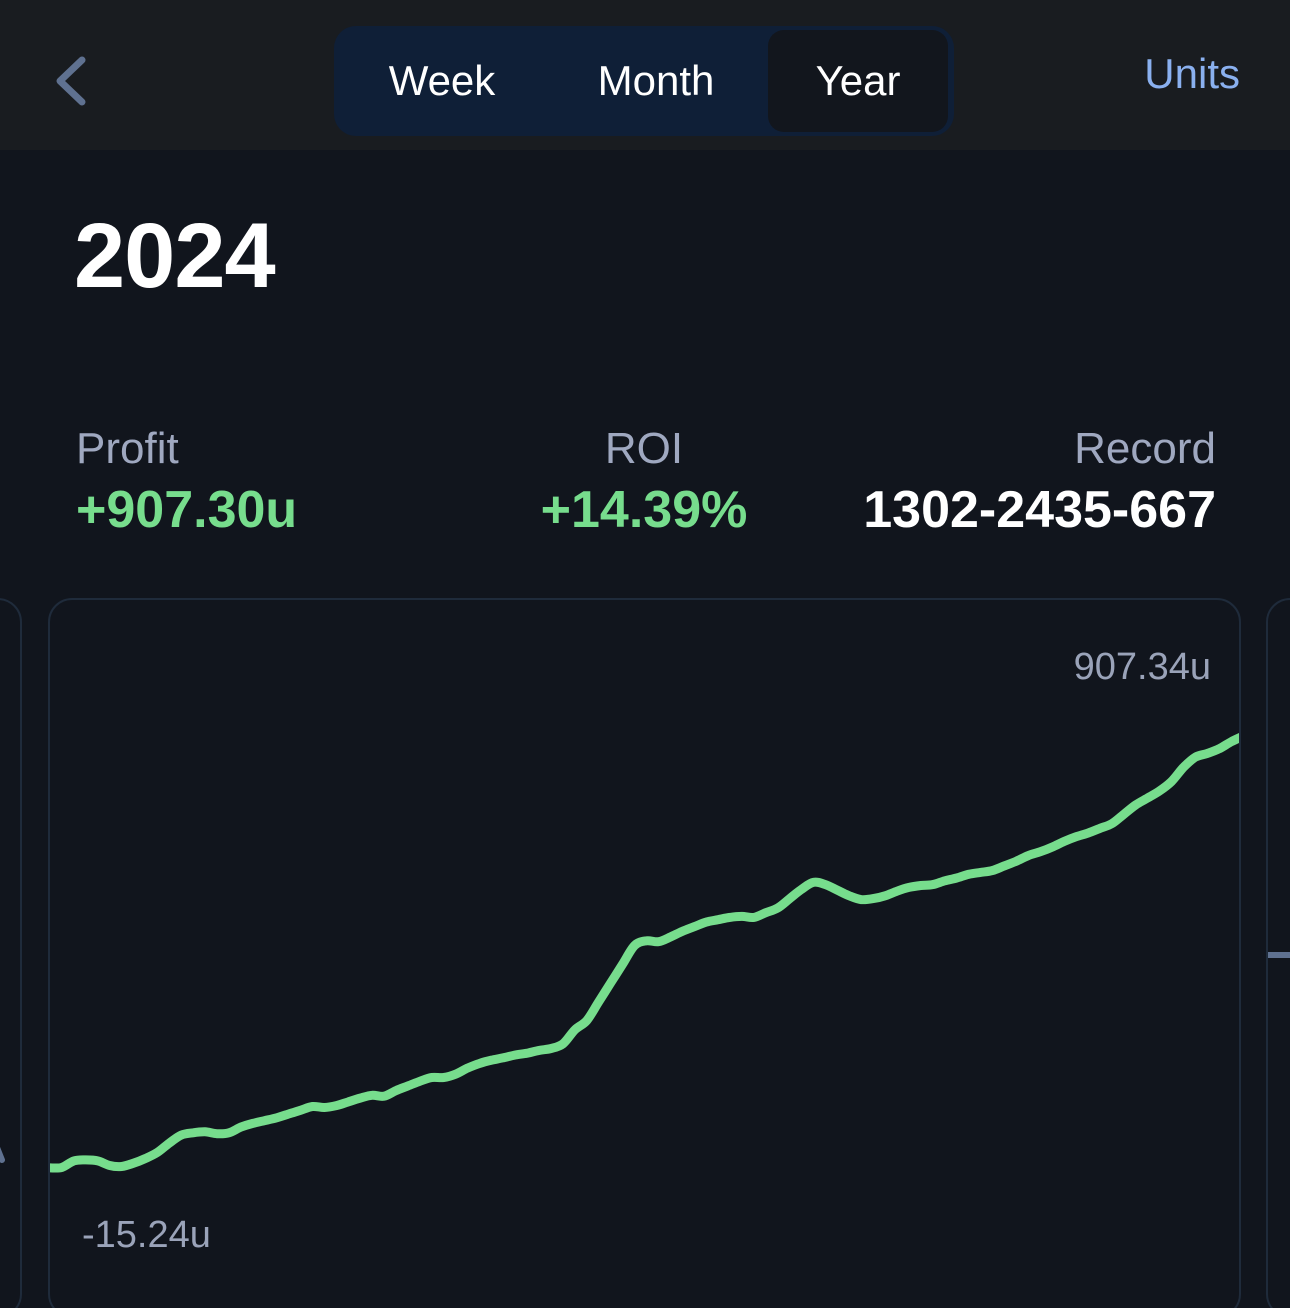  Describe the element at coordinates (2, 1154) in the screenshot. I see `previous-chart-line` at that location.